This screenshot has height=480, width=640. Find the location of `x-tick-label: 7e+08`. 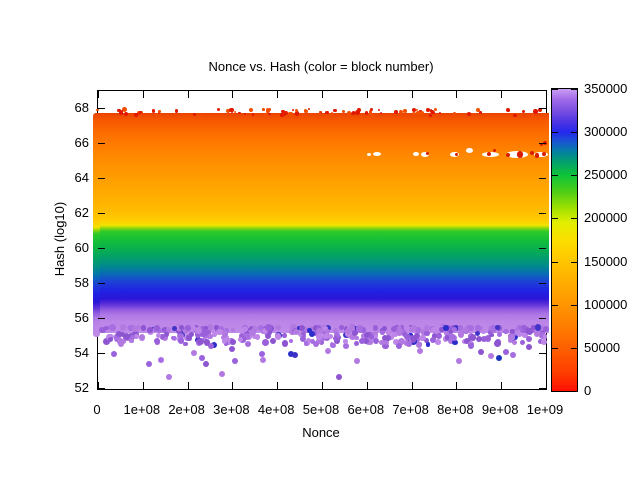

x-tick-label: 7e+08 is located at coordinates (410, 409).